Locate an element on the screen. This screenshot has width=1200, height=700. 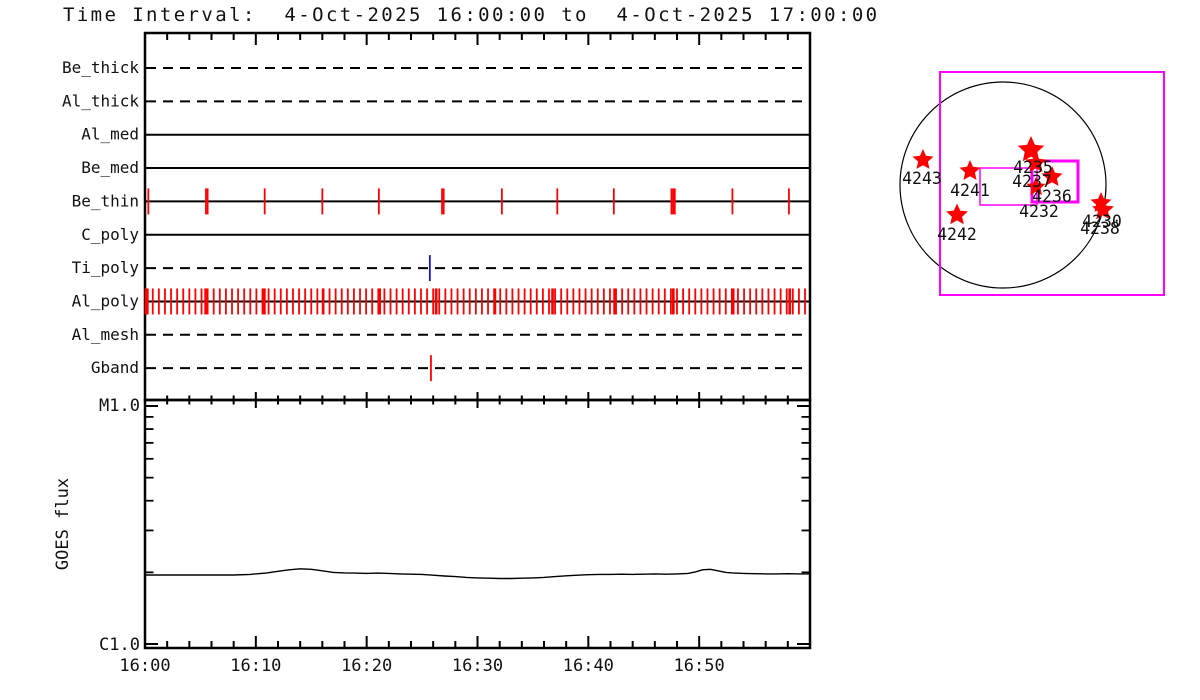
filter-label-Al_mesh: Al_mesh is located at coordinates (105, 334).